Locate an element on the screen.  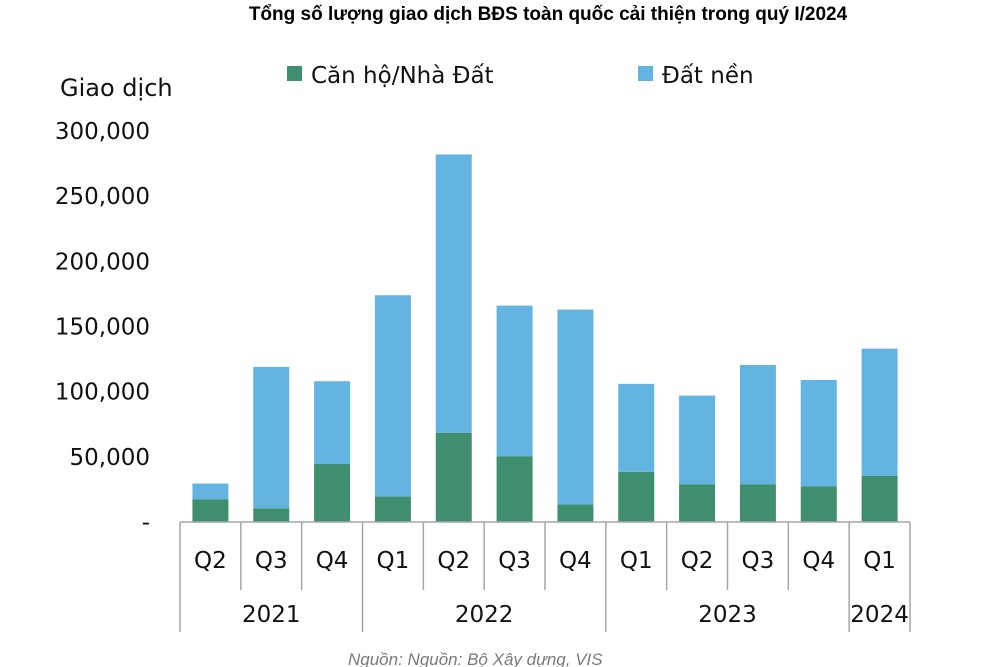
year-group-label: 2022 is located at coordinates (484, 615).